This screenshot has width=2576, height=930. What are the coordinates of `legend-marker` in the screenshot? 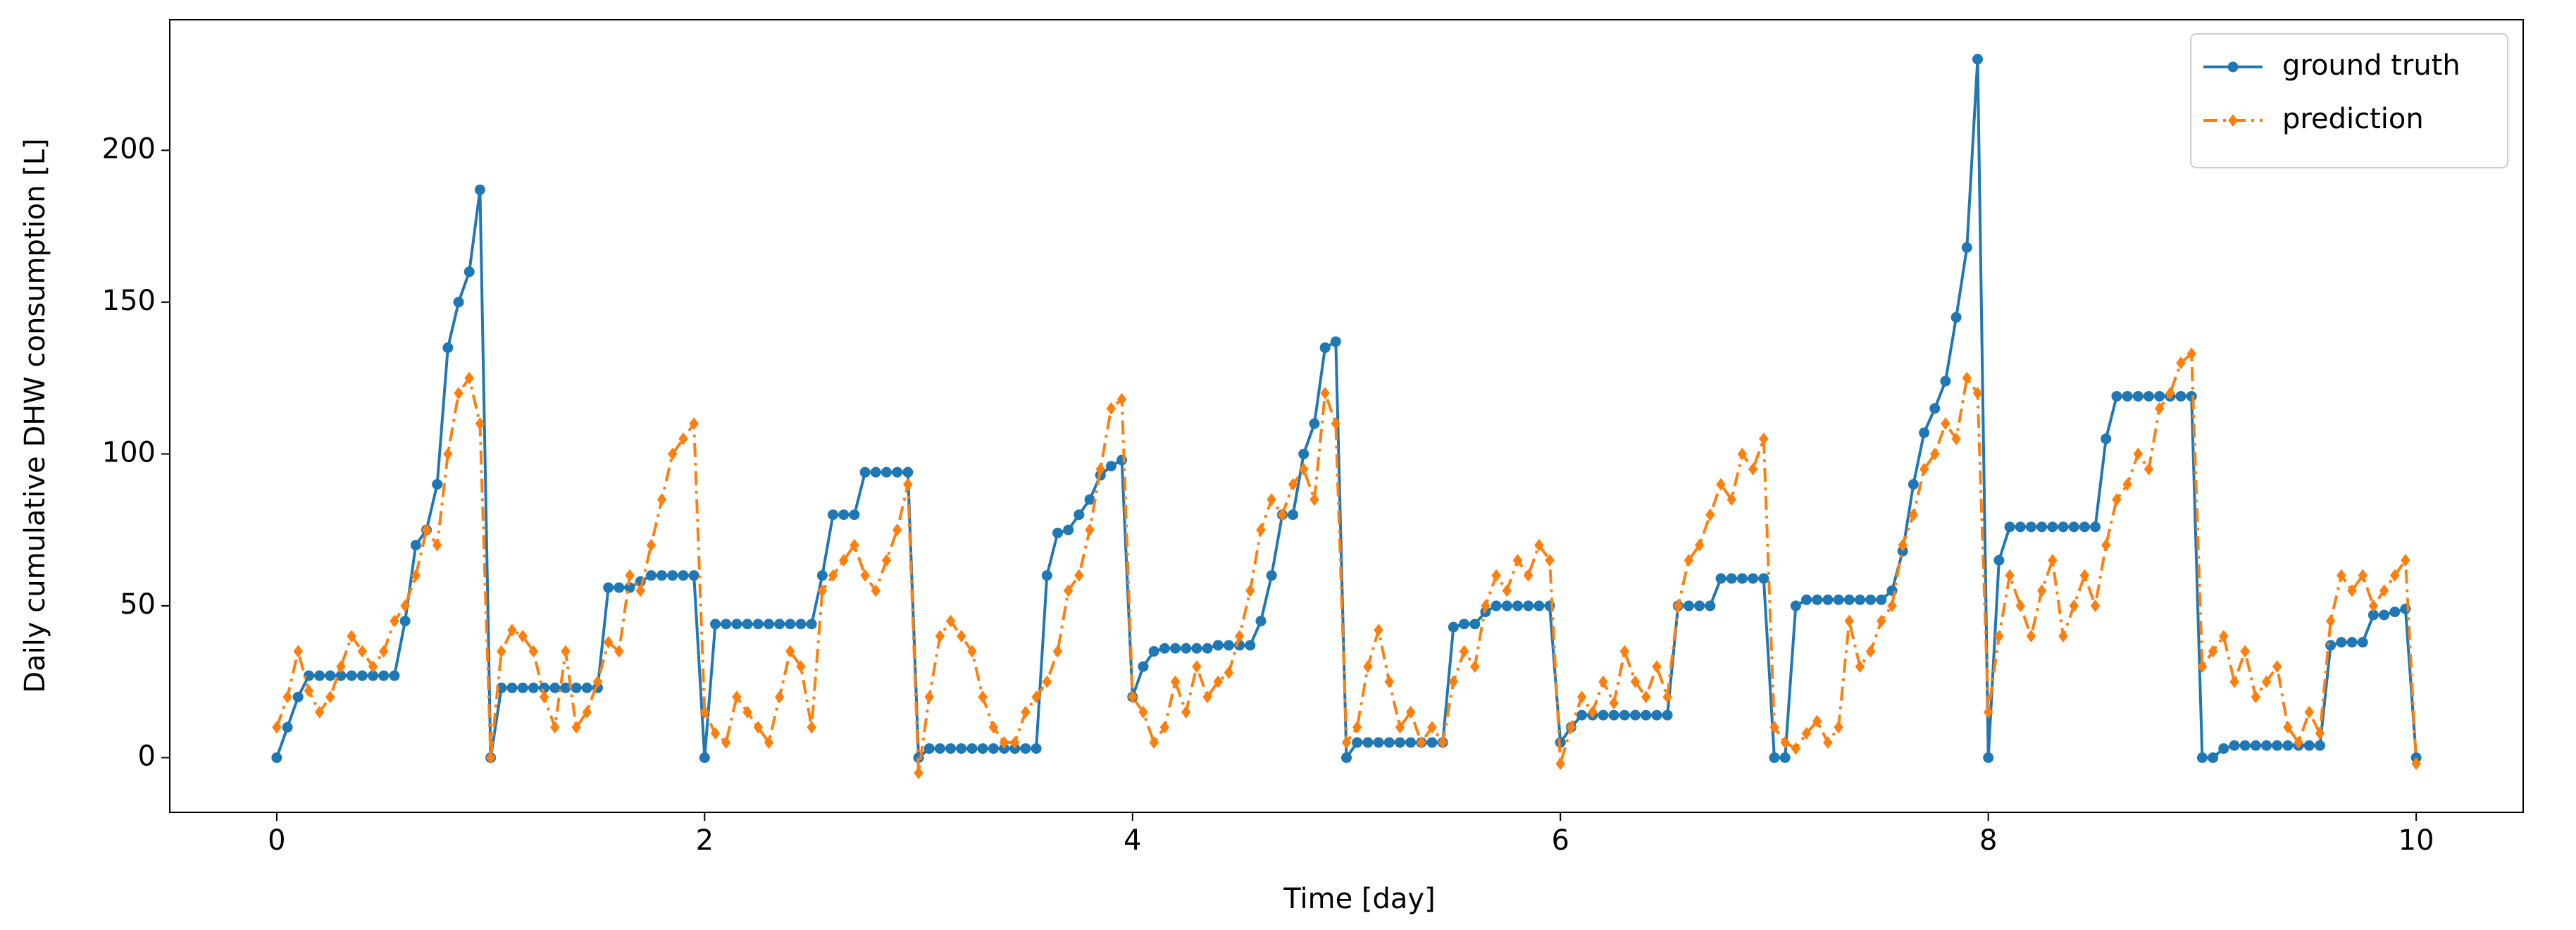 It's located at (2233, 120).